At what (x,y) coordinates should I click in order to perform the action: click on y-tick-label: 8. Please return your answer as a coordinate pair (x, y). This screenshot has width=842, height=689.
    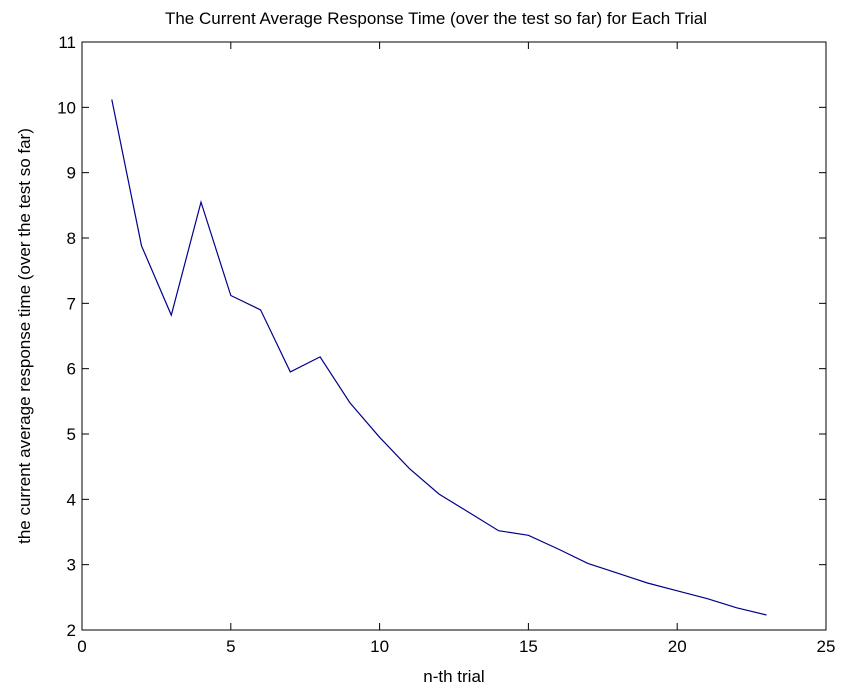
    Looking at the image, I should click on (71, 238).